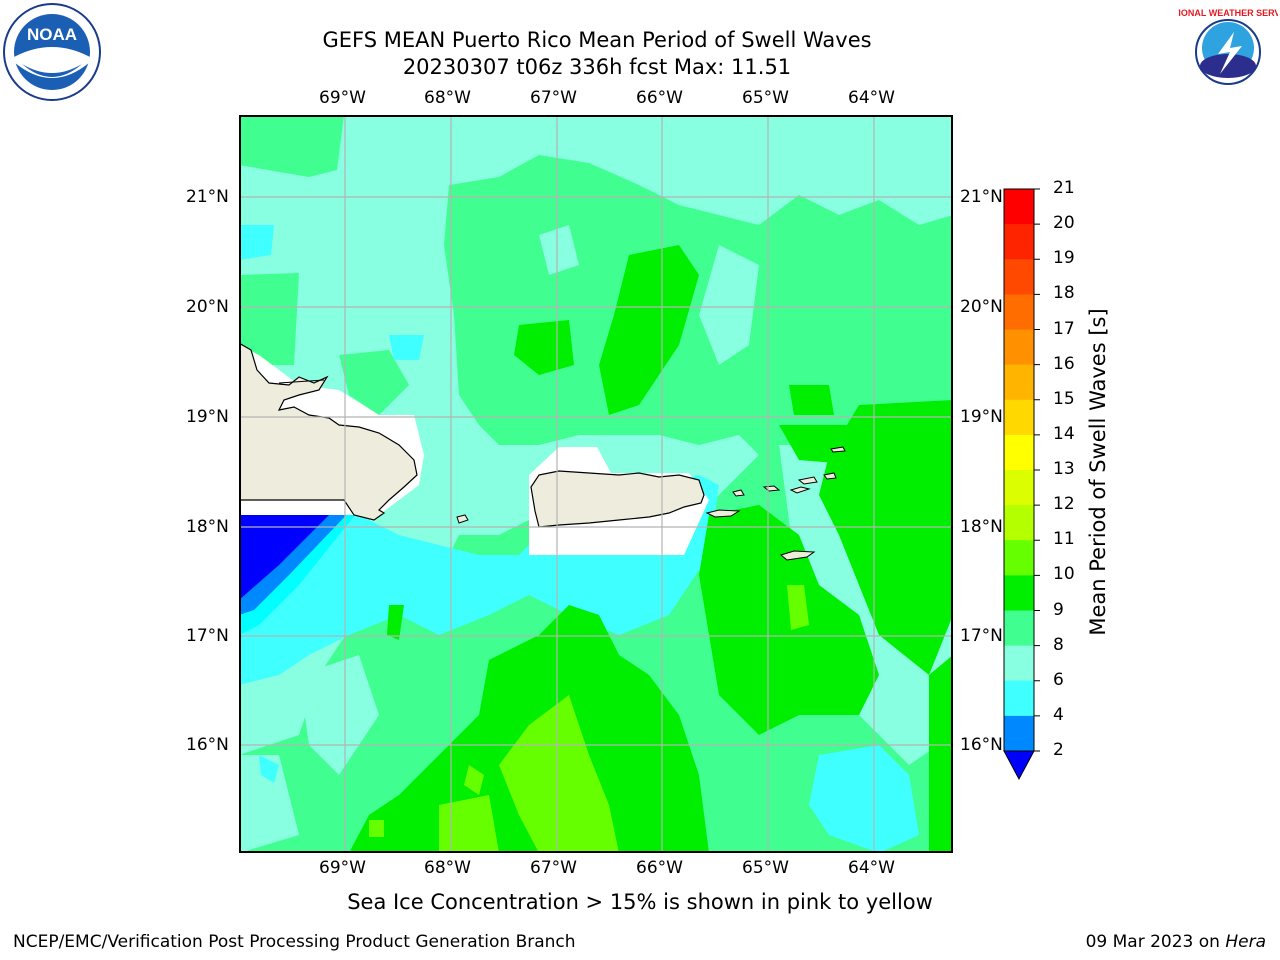 This screenshot has width=1280, height=960. What do you see at coordinates (342, 98) in the screenshot?
I see `lon-label-top: 69°W` at bounding box center [342, 98].